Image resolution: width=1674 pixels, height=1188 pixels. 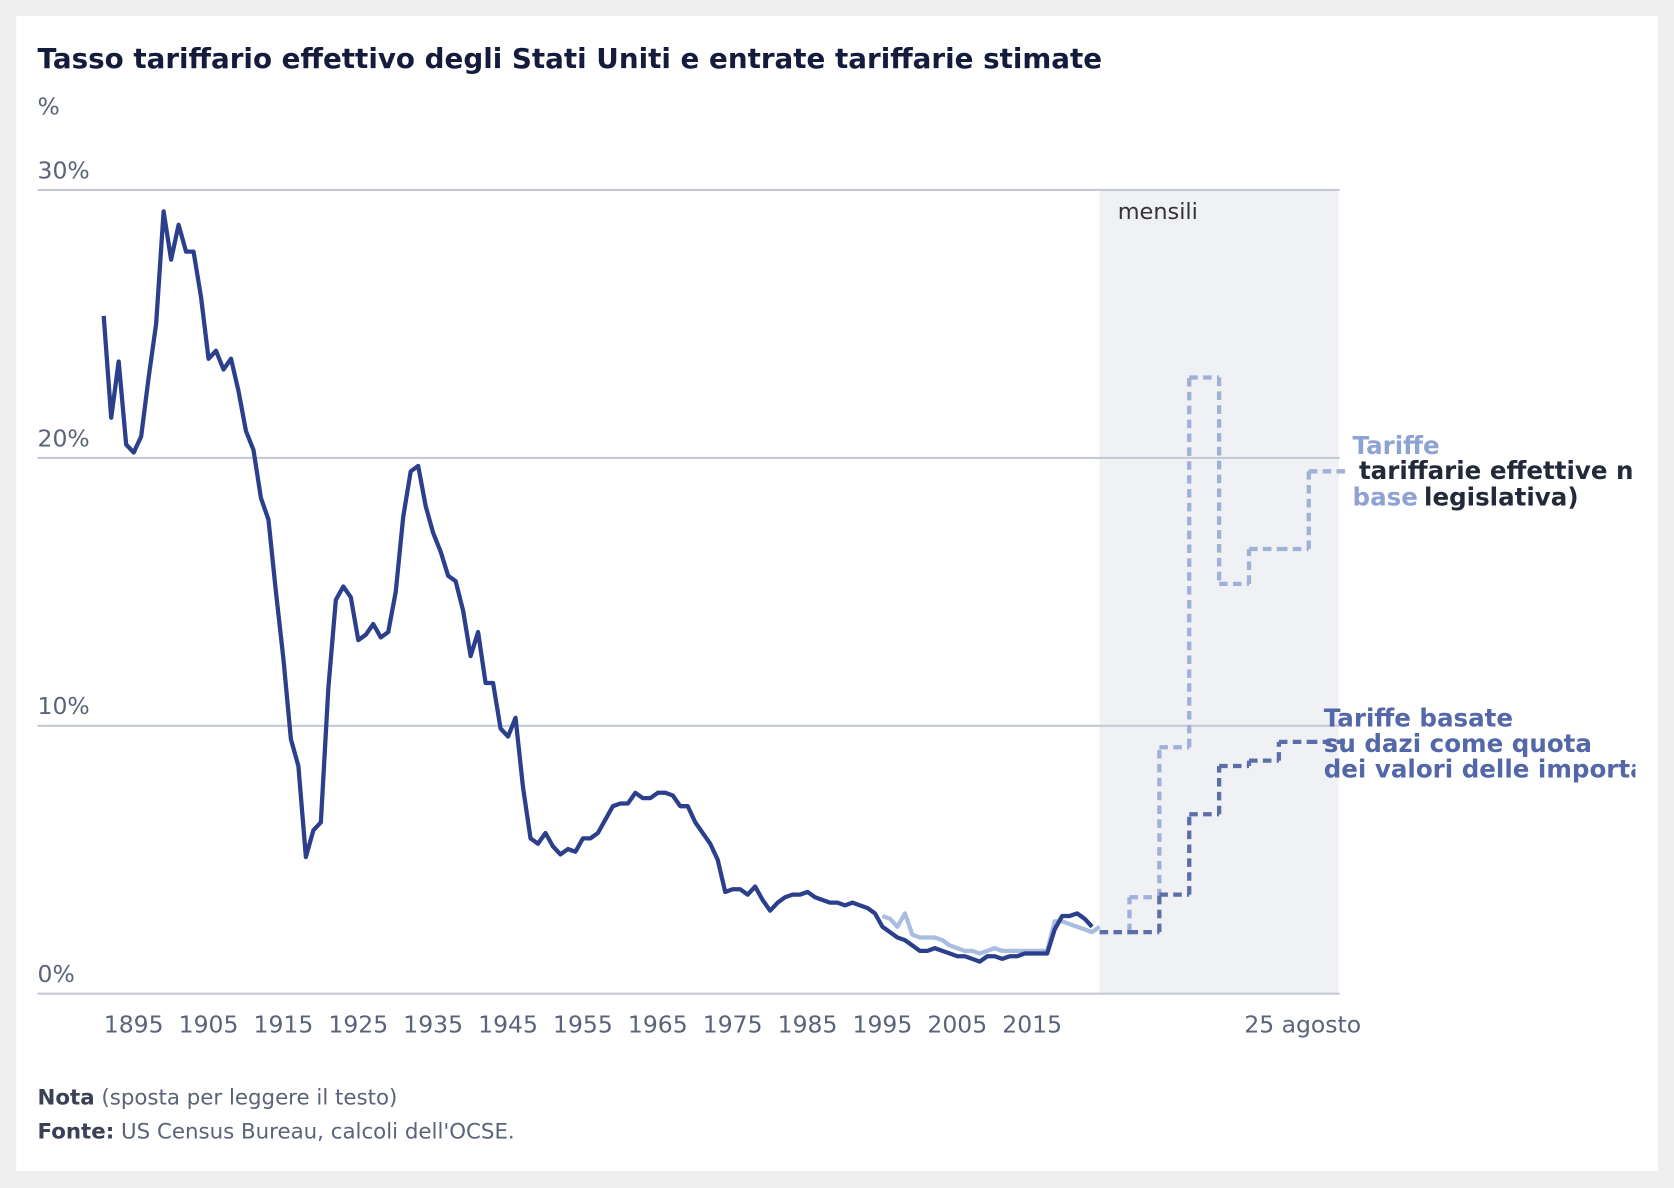 What do you see at coordinates (508, 1024) in the screenshot?
I see `x-tick-label: 1945` at bounding box center [508, 1024].